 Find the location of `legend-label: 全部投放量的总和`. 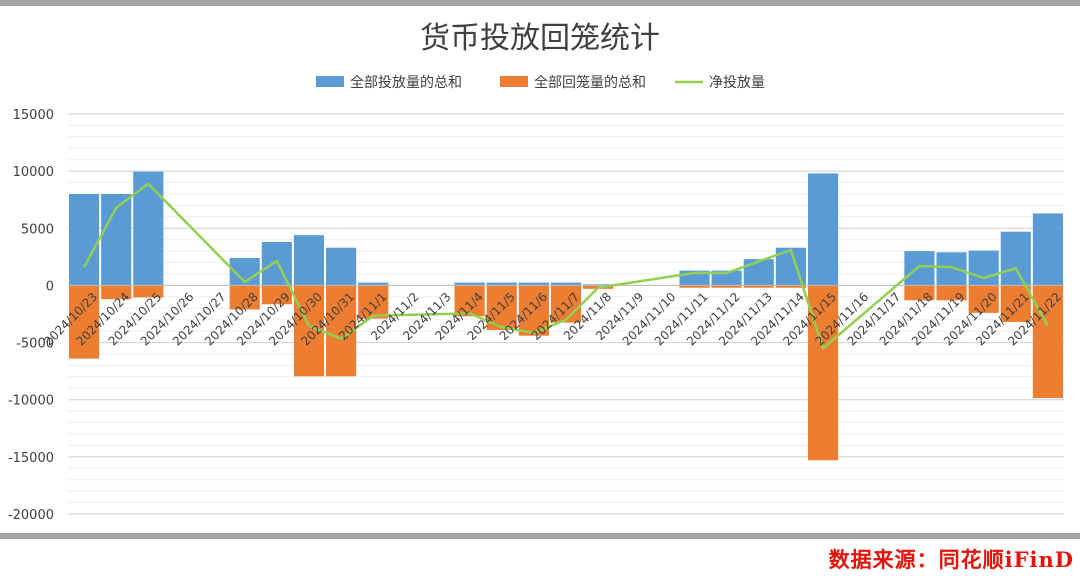

legend-label: 全部投放量的总和 is located at coordinates (406, 82).